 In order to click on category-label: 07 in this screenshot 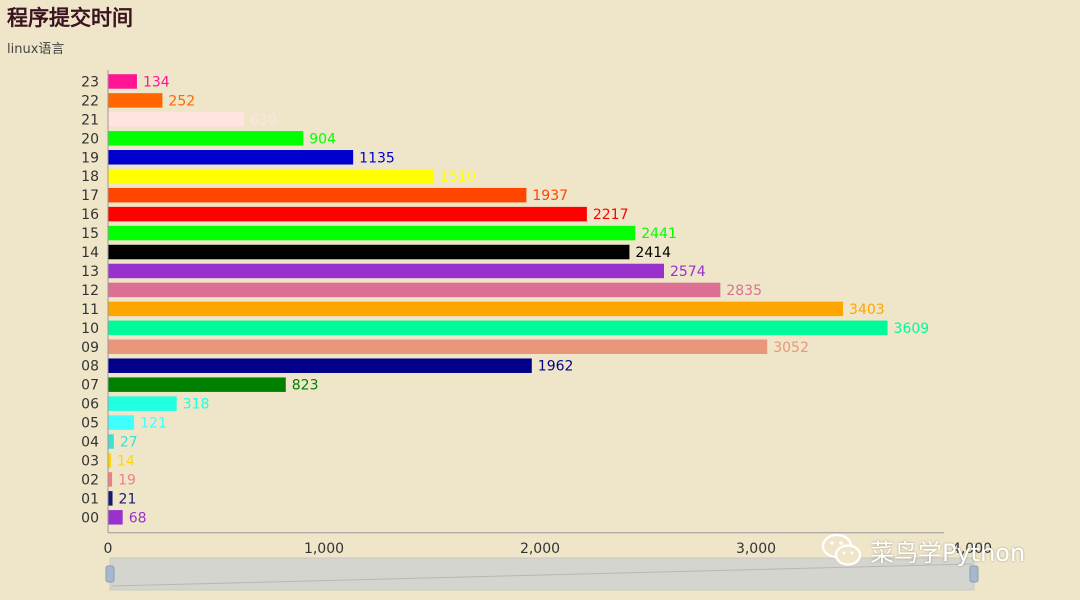, I will do `click(90, 386)`.